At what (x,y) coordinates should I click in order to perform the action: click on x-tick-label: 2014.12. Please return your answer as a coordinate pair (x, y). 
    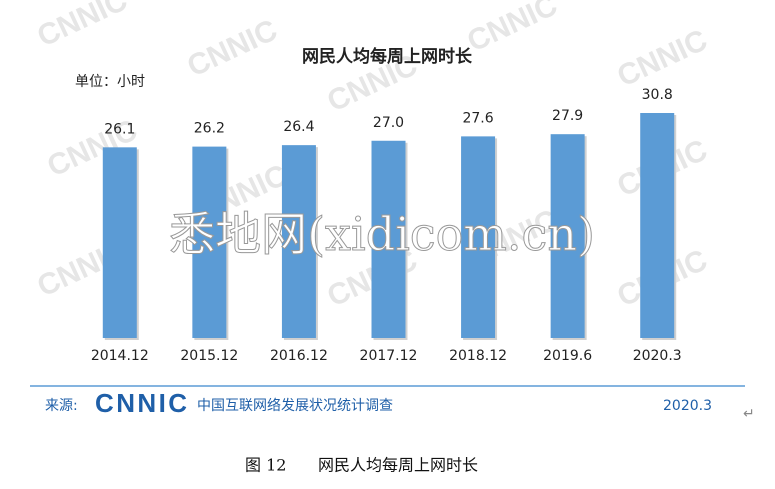
    Looking at the image, I should click on (120, 356).